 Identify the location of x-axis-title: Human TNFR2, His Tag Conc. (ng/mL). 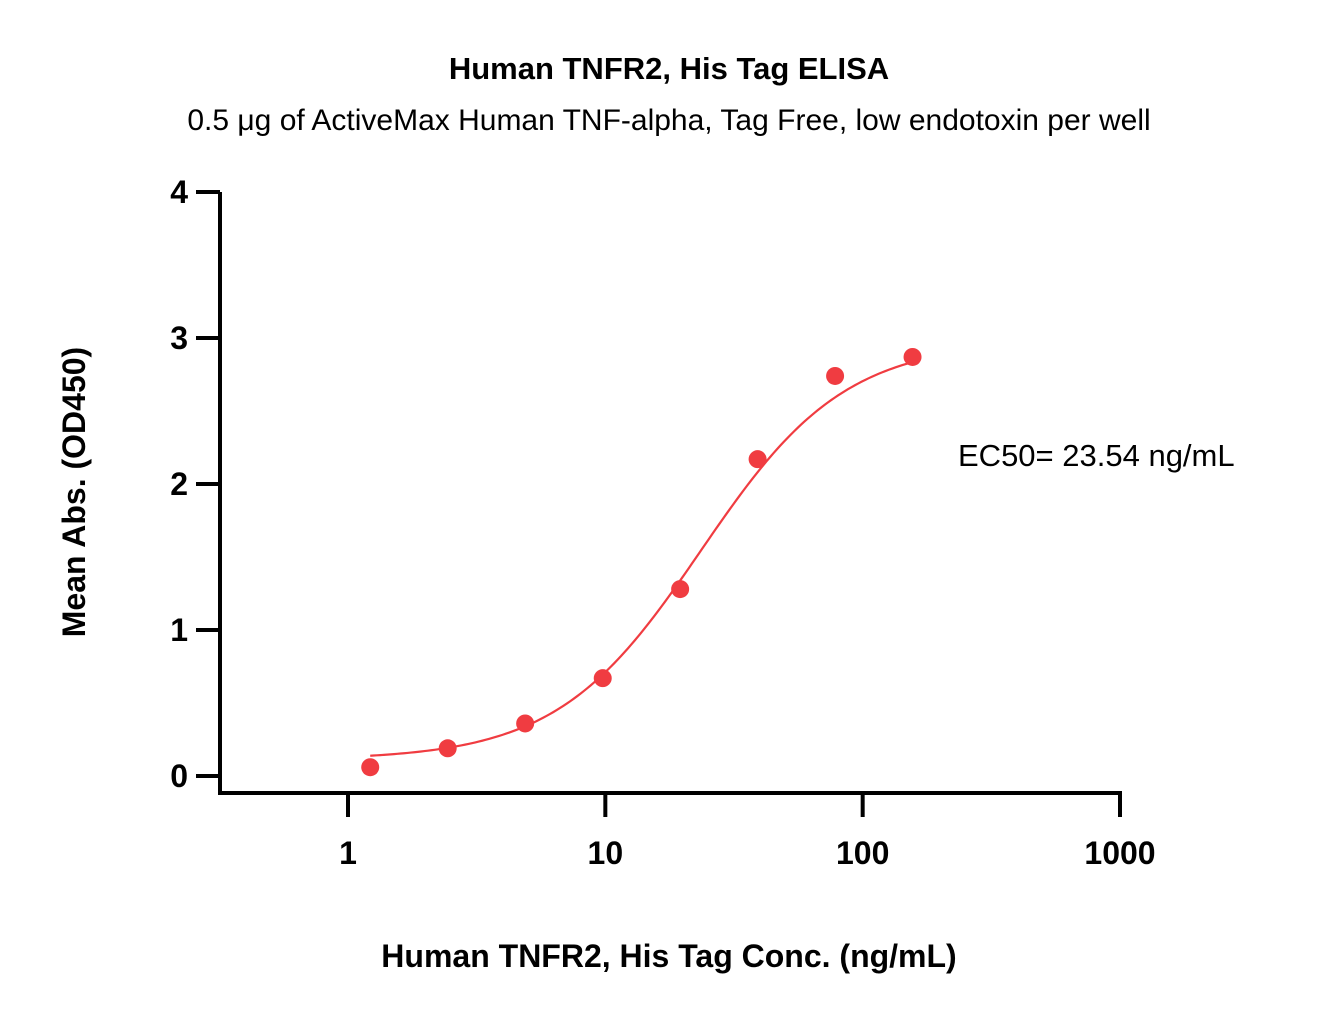
(668, 956).